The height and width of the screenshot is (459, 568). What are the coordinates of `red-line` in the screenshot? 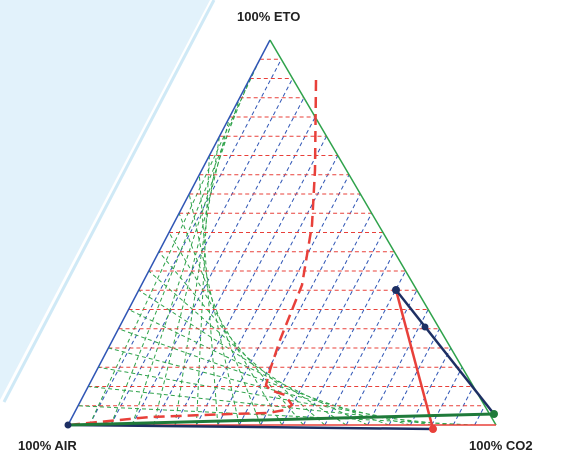 It's located at (414, 359).